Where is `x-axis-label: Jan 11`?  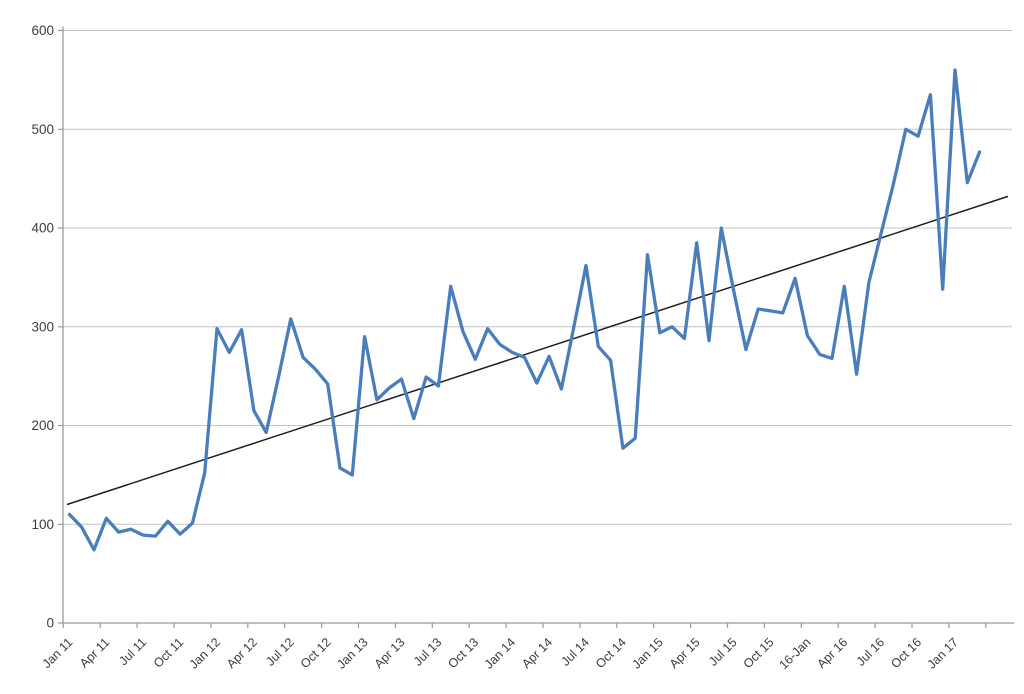 x-axis-label: Jan 11 is located at coordinates (58, 653).